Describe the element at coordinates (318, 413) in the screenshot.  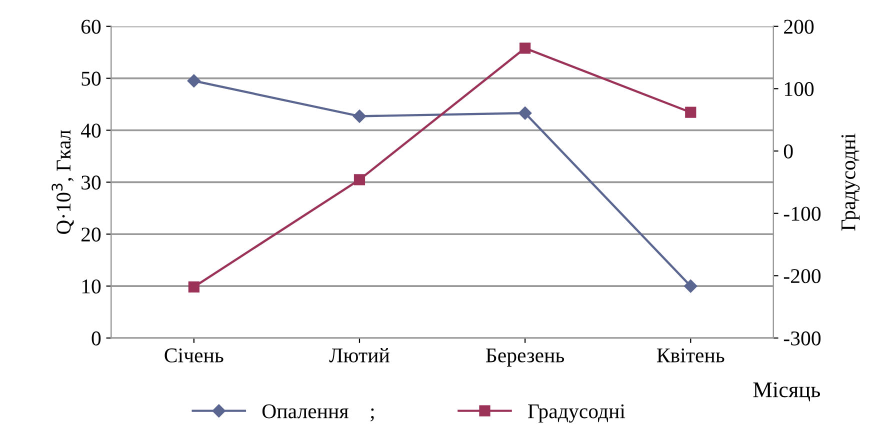
I see `legend-label: Опалення ;` at that location.